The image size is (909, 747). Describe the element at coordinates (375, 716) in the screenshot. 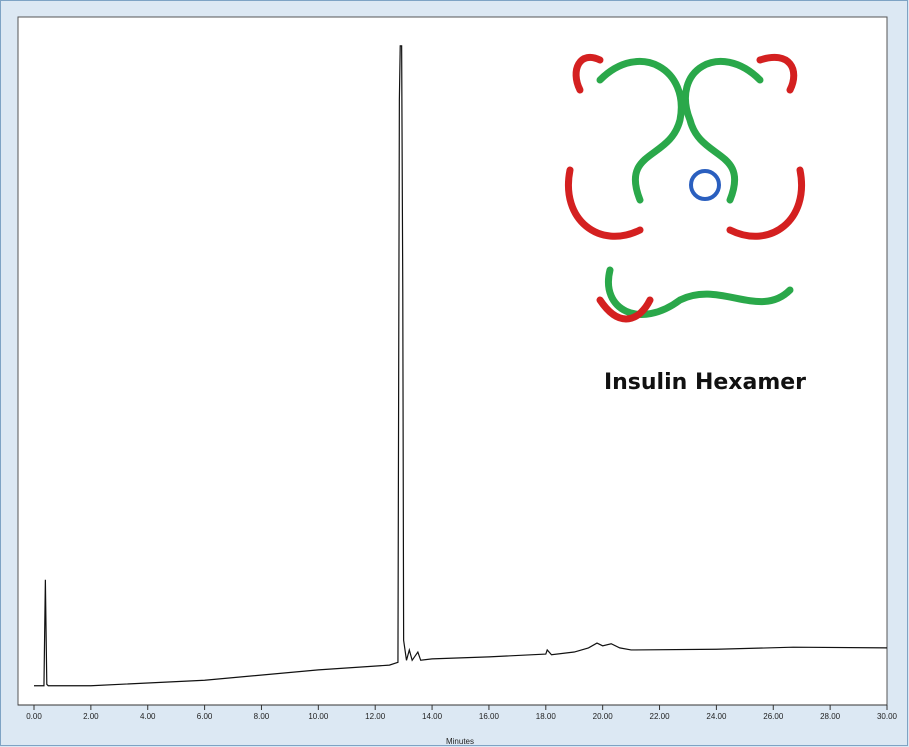

I see `x-tick-label: 12.00` at that location.